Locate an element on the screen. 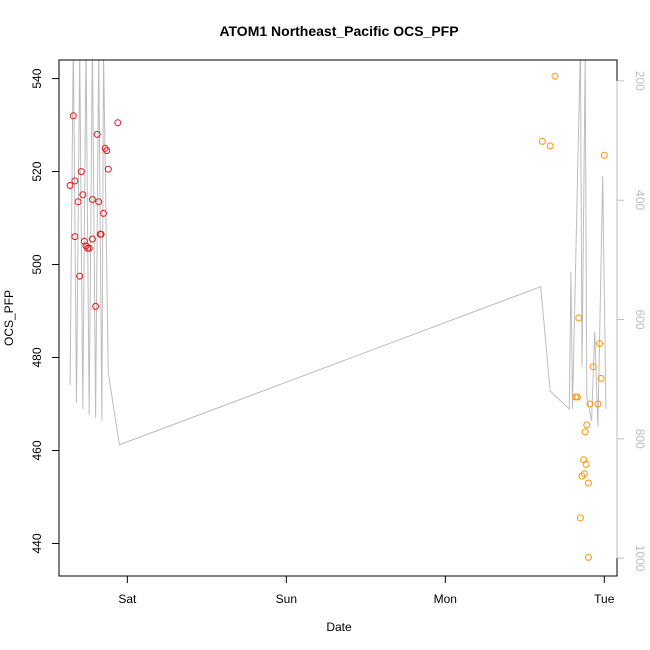 The width and height of the screenshot is (650, 650). y-right-tick-label: 600 is located at coordinates (640, 319).